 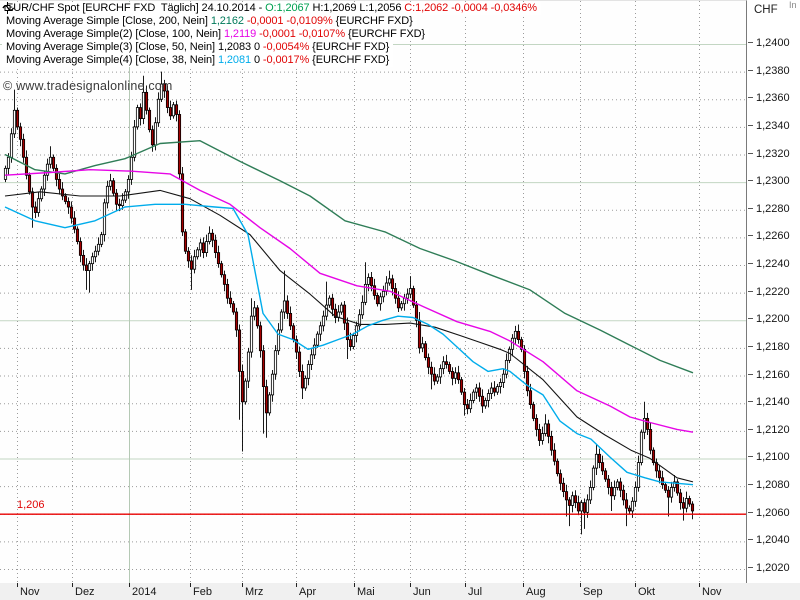 What do you see at coordinates (202, 592) in the screenshot?
I see `x-tick-label: Feb` at bounding box center [202, 592].